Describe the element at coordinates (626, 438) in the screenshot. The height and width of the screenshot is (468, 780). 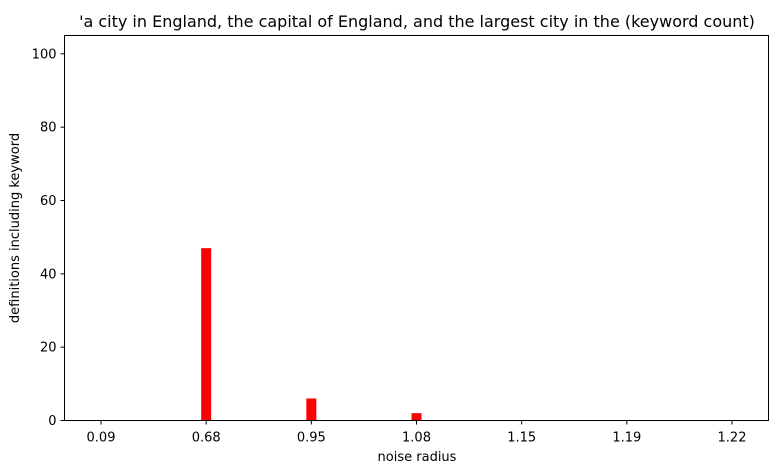
I see `x-tick-label: 1.19` at that location.